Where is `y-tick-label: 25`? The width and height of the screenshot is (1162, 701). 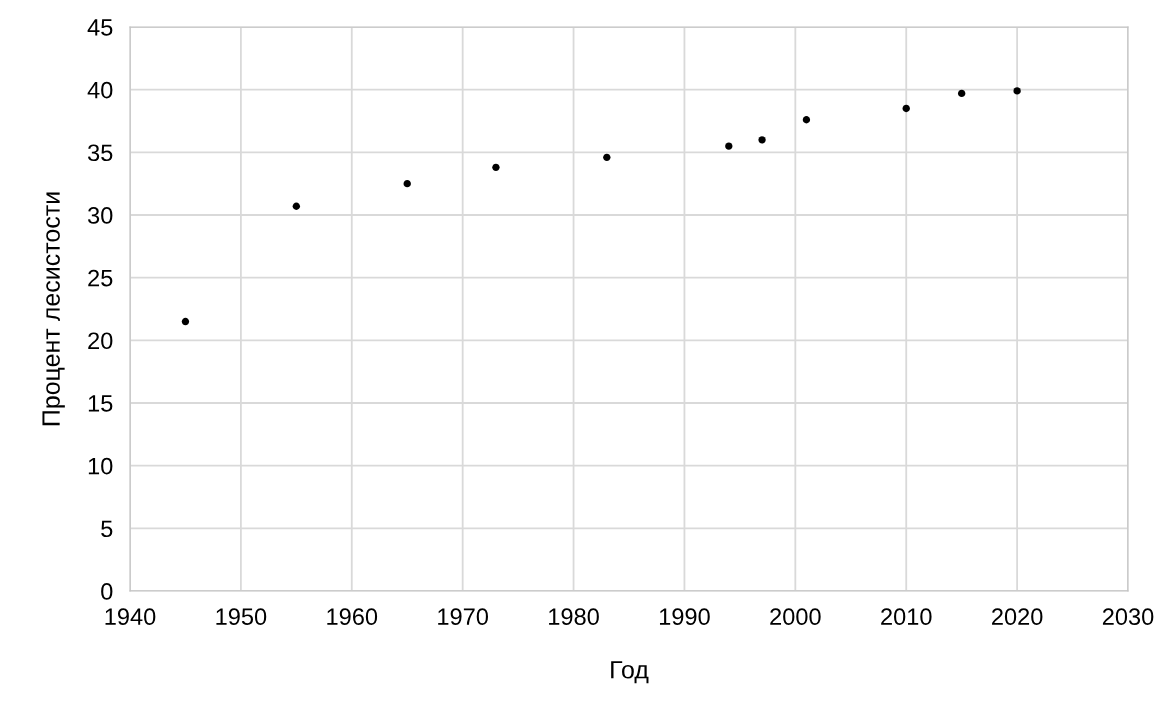
y-tick-label: 25 is located at coordinates (100, 278).